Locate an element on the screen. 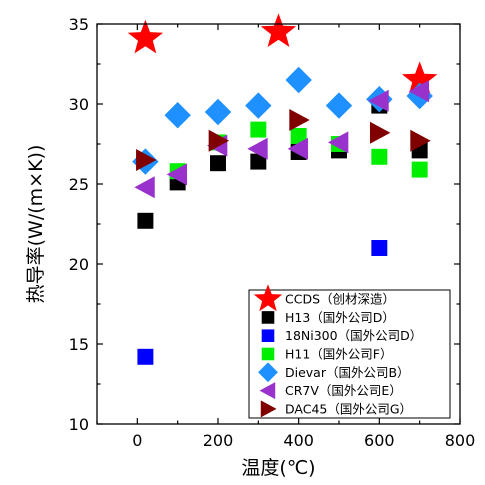 Image resolution: width=485 pixels, height=485 pixels. y-tick-label: 15 is located at coordinates (79, 344).